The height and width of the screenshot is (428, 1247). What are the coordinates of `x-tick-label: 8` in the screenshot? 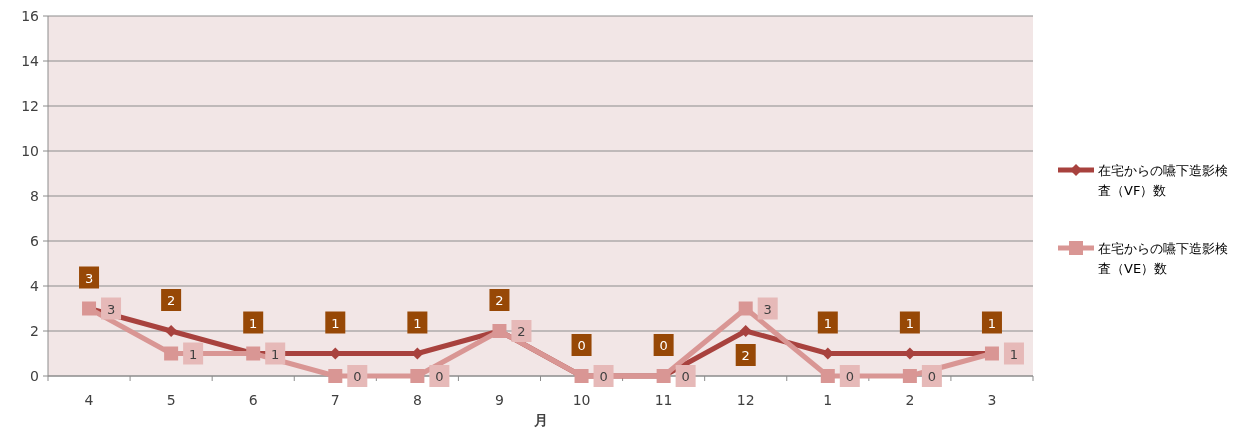 It's located at (417, 400).